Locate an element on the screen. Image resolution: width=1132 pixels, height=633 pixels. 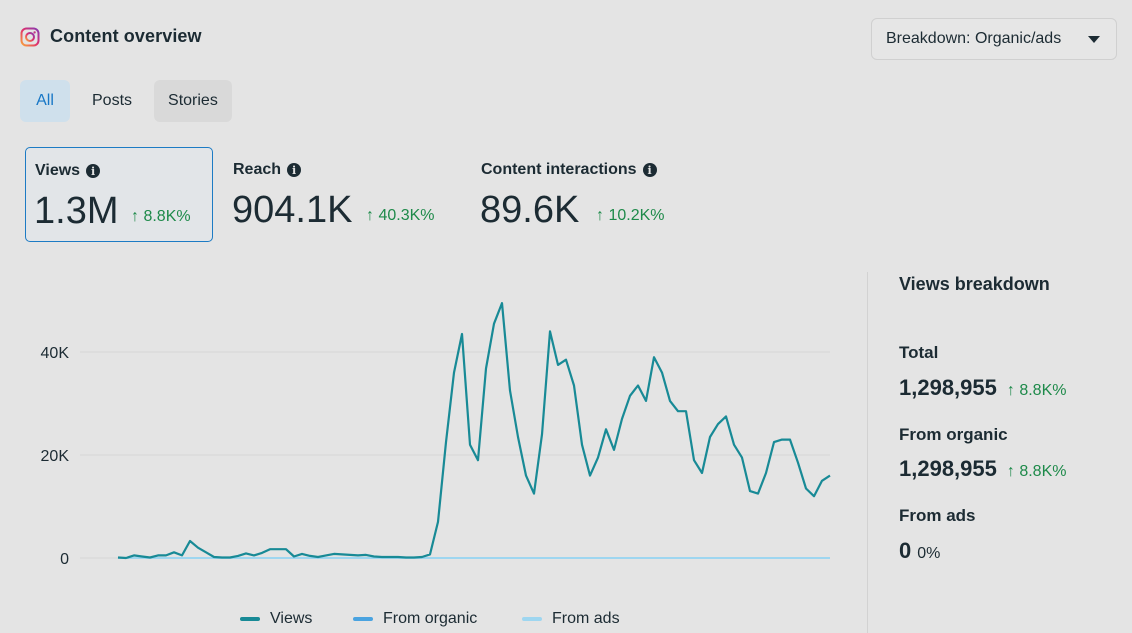
metric-label-views: Views i is located at coordinates (68, 171).